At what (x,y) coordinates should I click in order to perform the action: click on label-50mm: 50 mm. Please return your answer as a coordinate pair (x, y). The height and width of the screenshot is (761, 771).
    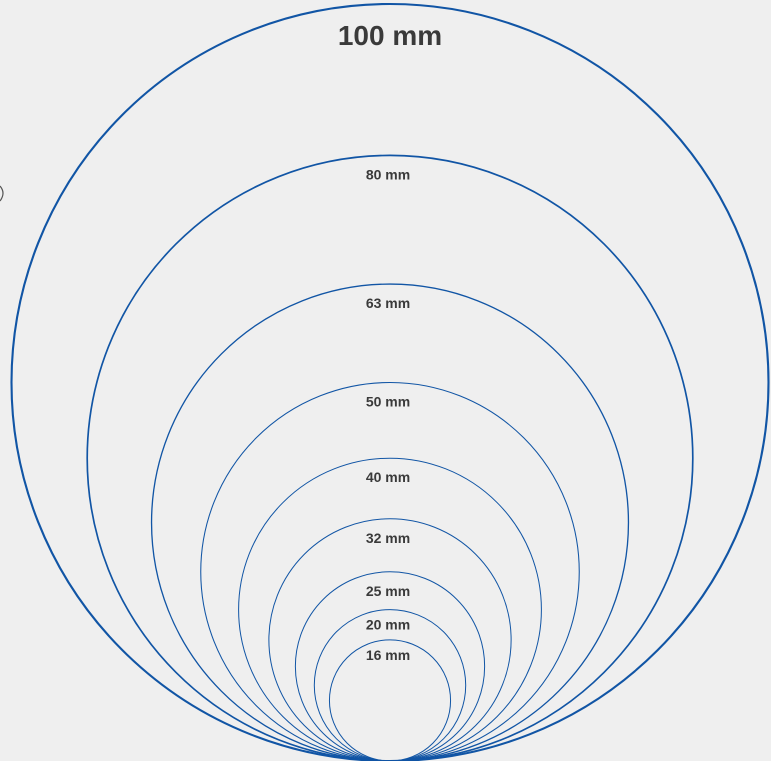
    Looking at the image, I should click on (388, 402).